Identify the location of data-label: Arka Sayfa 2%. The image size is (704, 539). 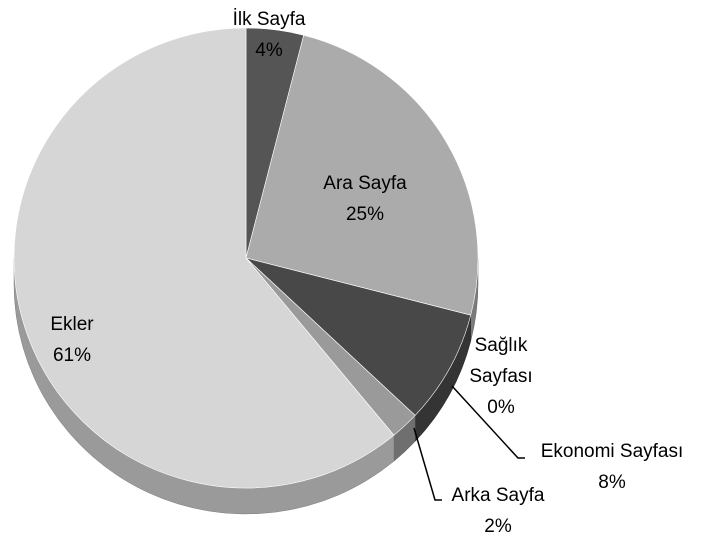
(498, 509).